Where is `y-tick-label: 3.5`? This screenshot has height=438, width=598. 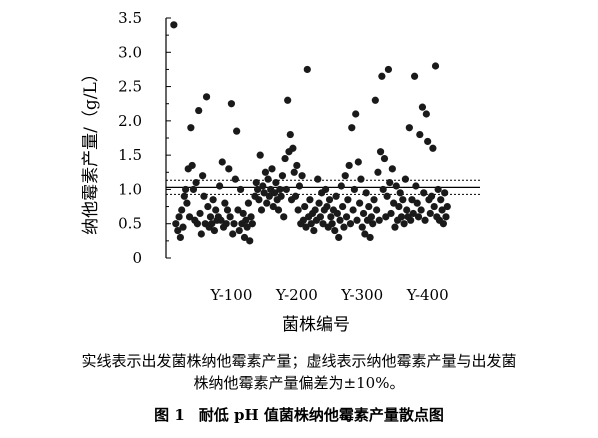 y-tick-label: 3.5 is located at coordinates (130, 18).